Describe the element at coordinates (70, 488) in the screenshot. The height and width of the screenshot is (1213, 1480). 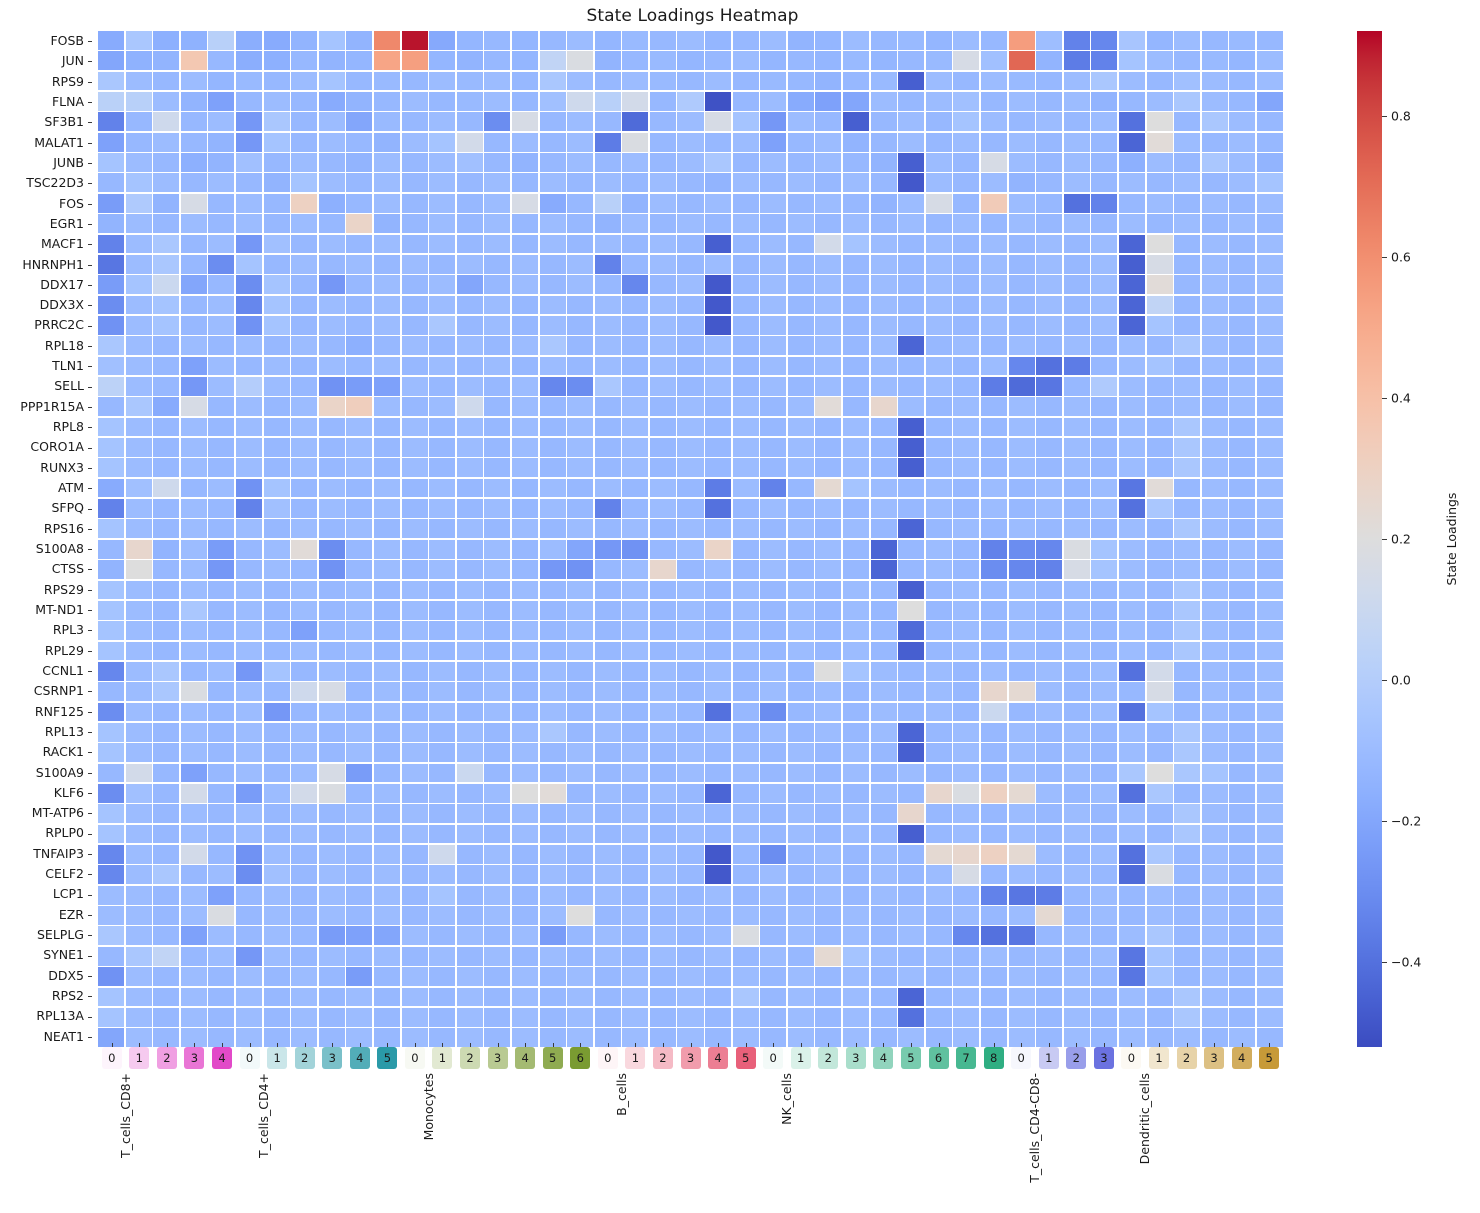
I see `y-axis-label: ATM` at that location.